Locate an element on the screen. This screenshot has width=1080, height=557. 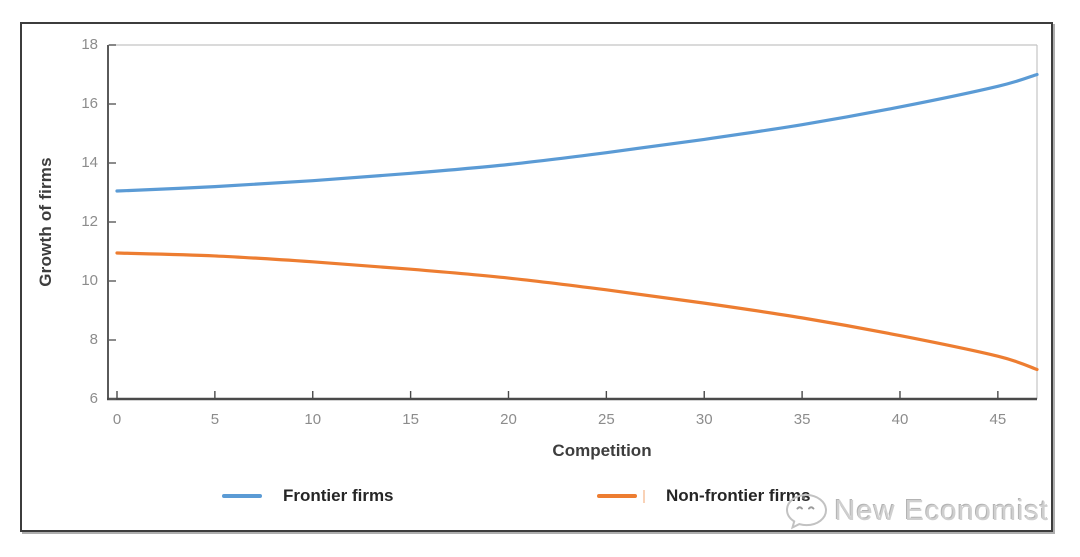
x-tick-label: 25 is located at coordinates (606, 419).